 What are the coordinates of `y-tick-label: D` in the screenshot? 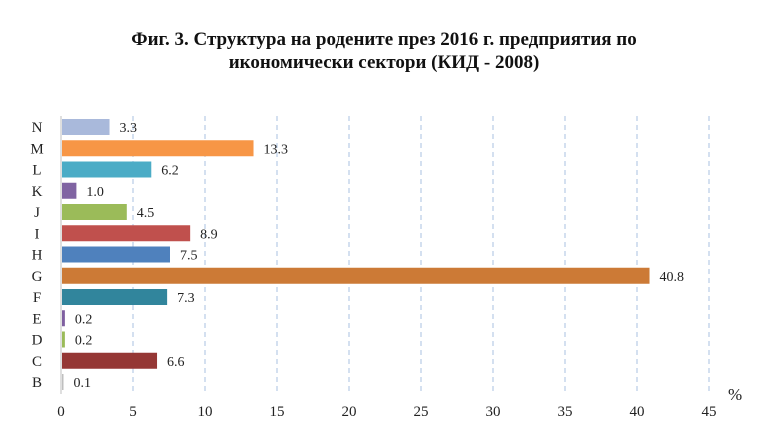 It's located at (37, 341).